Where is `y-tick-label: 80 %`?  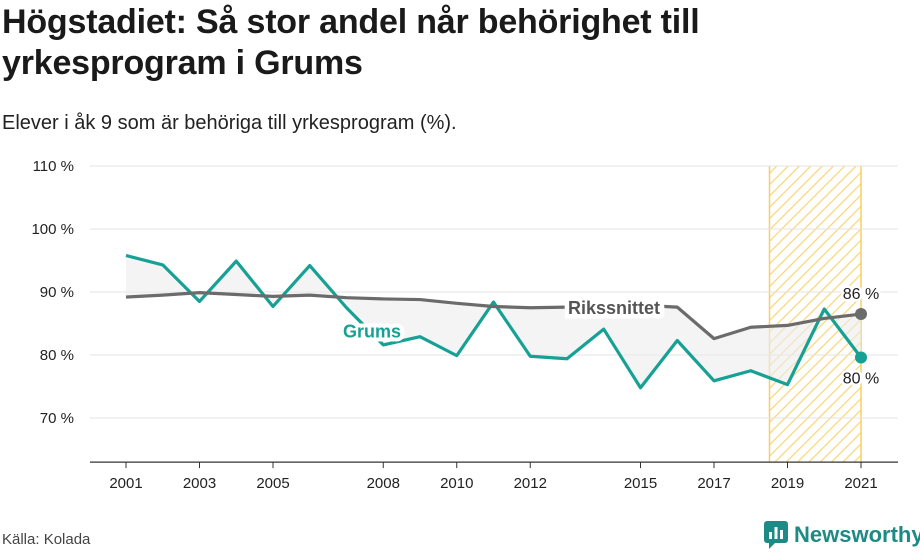 y-tick-label: 80 % is located at coordinates (57, 355).